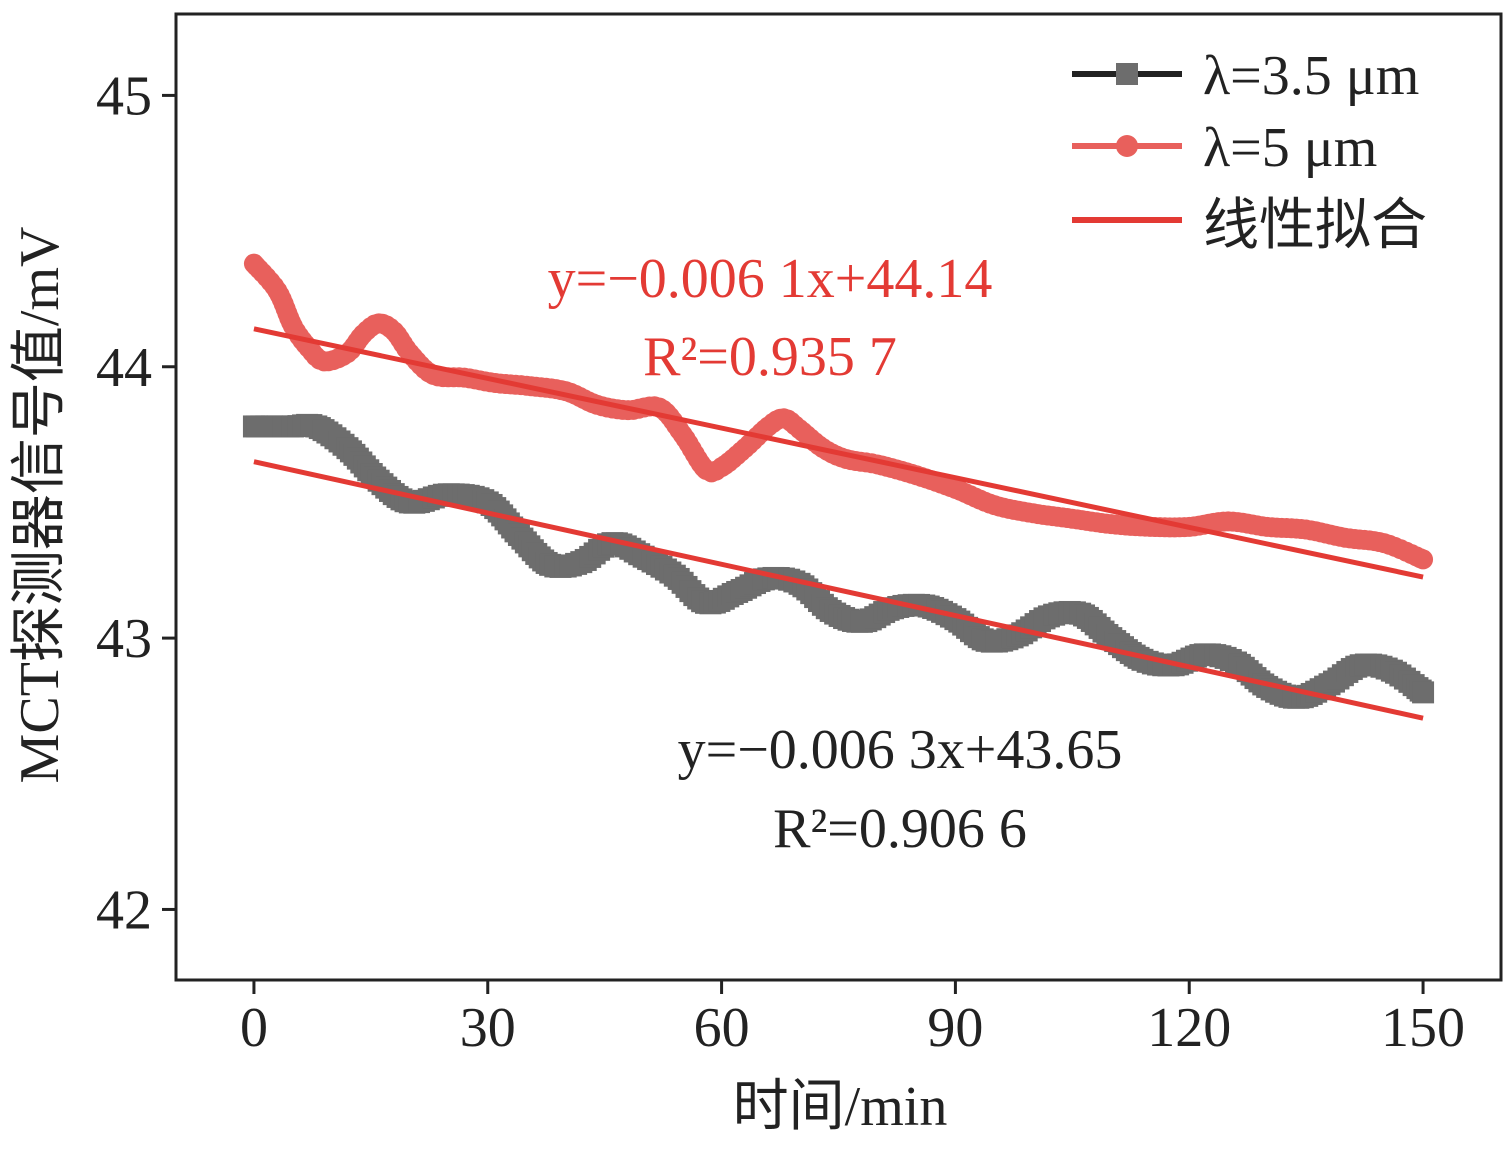  What do you see at coordinates (900, 829) in the screenshot?
I see `fit-r2-3-5um: R²=0.906 6` at bounding box center [900, 829].